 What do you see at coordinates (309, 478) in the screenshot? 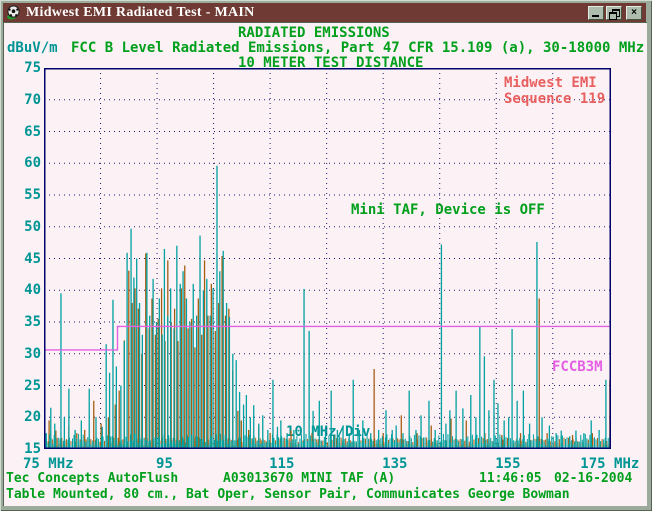
I see `status-eut-id: A03013670 MINI TAF (A)` at bounding box center [309, 478].